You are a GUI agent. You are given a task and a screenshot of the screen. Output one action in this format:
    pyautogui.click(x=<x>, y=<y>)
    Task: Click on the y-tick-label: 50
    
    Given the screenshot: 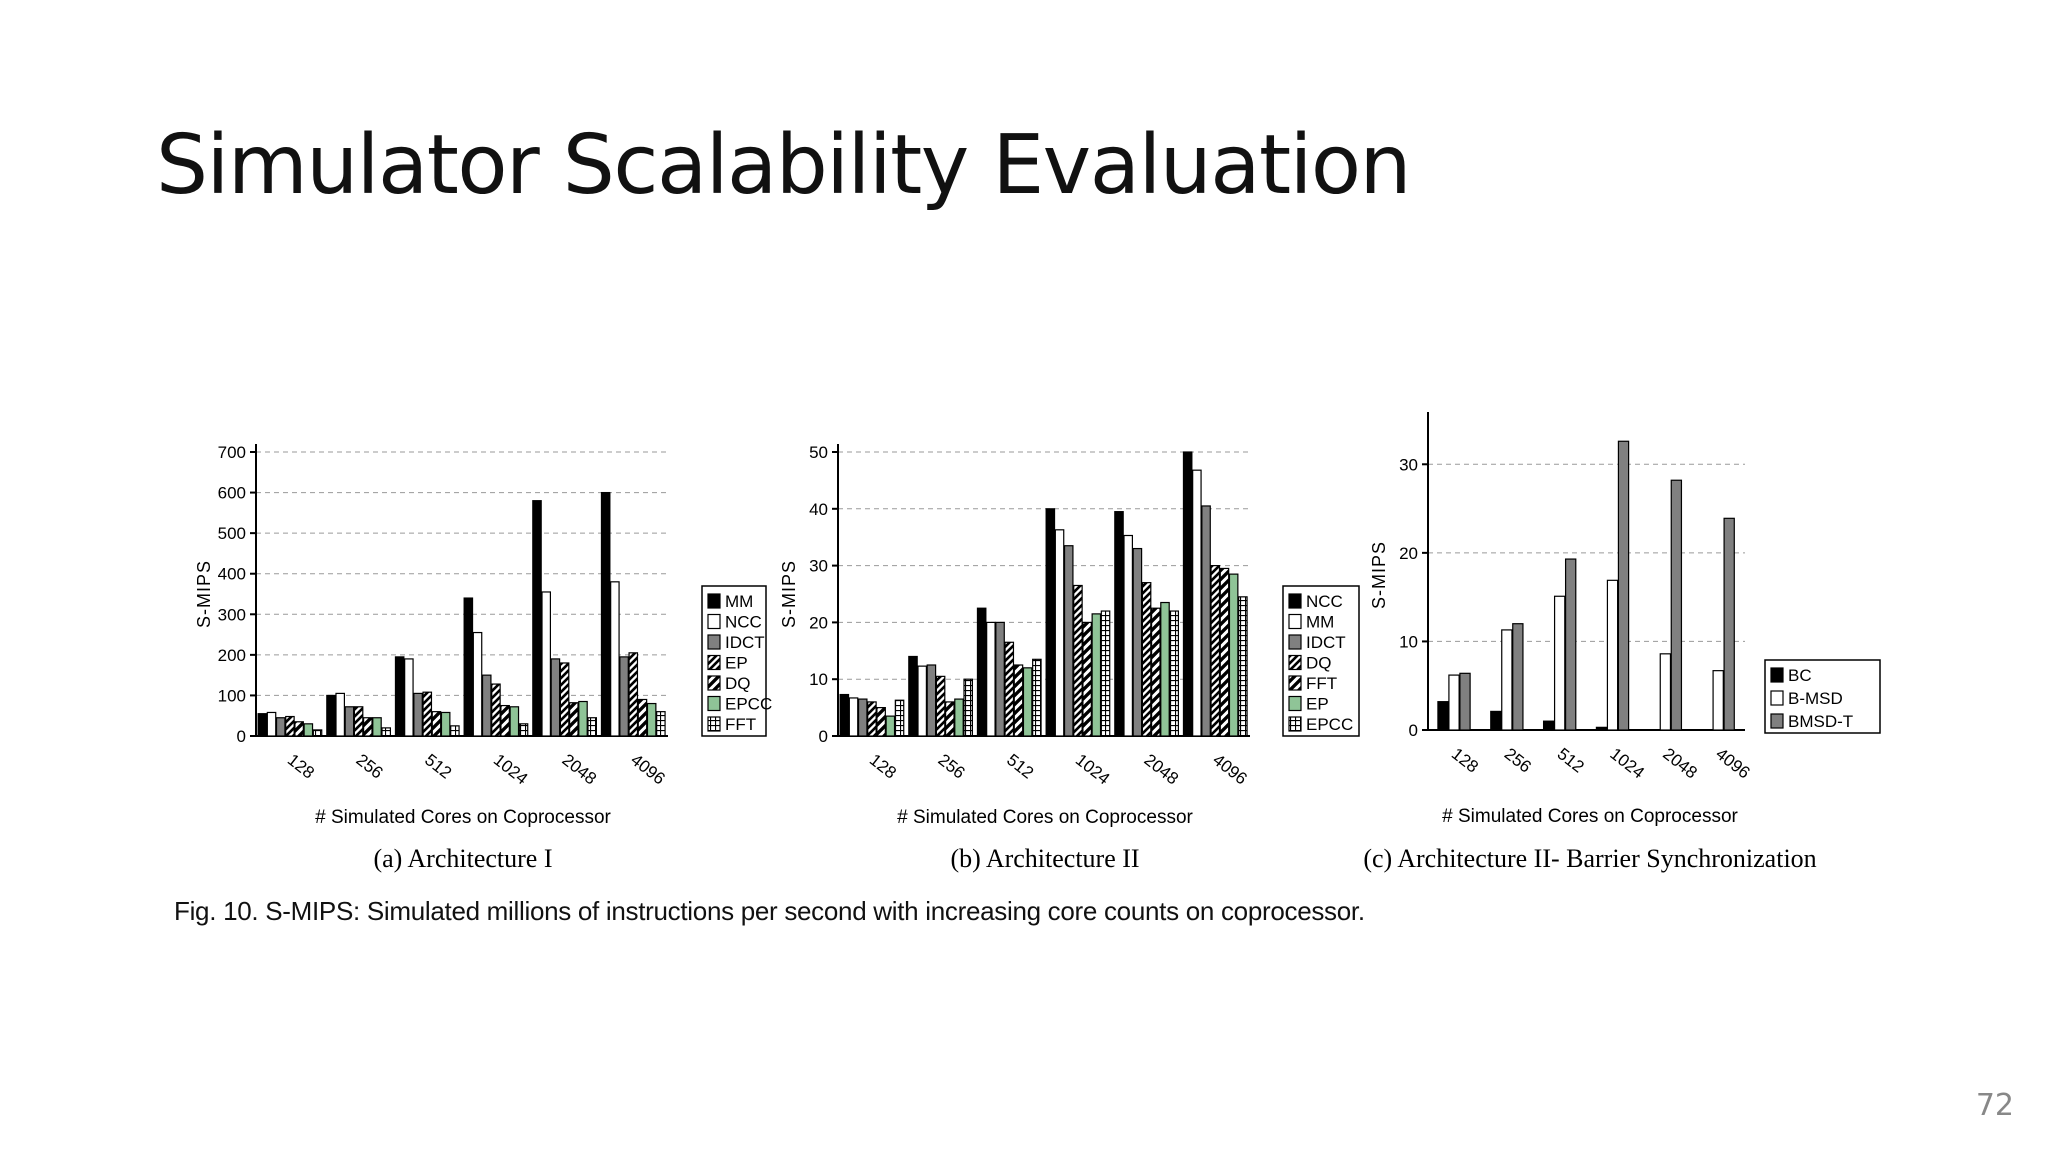 What is the action you would take?
    pyautogui.click(x=818, y=452)
    